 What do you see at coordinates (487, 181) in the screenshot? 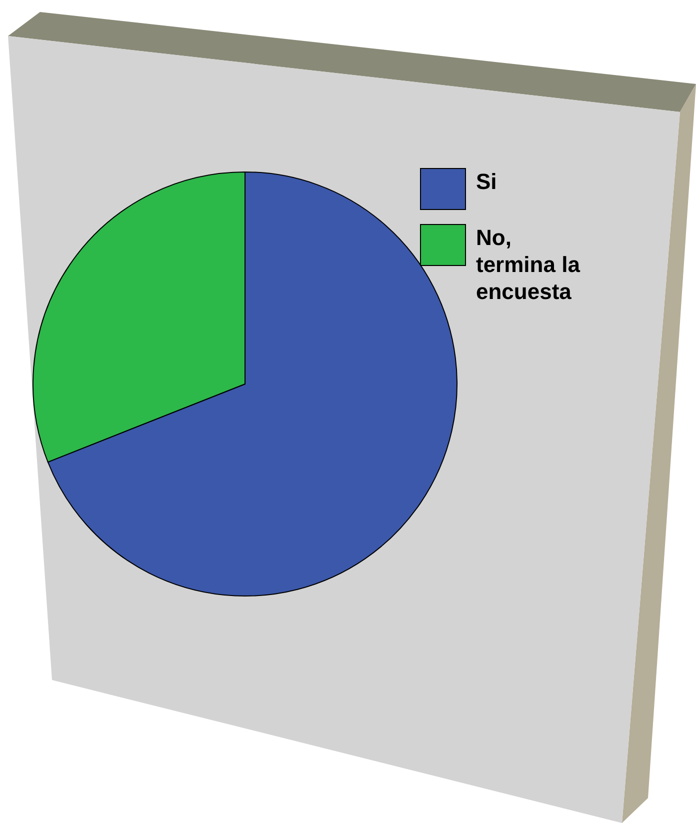
I see `legend-label: Si` at bounding box center [487, 181].